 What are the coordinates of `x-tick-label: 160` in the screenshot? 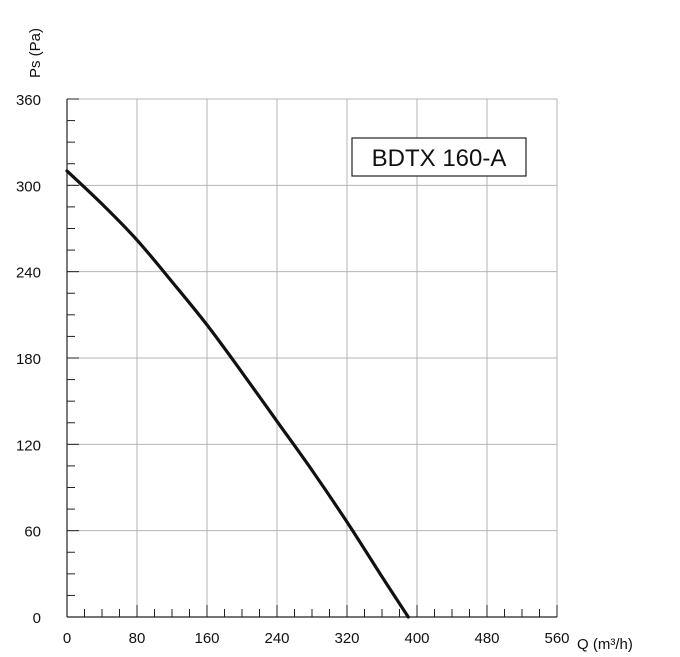 It's located at (206, 638).